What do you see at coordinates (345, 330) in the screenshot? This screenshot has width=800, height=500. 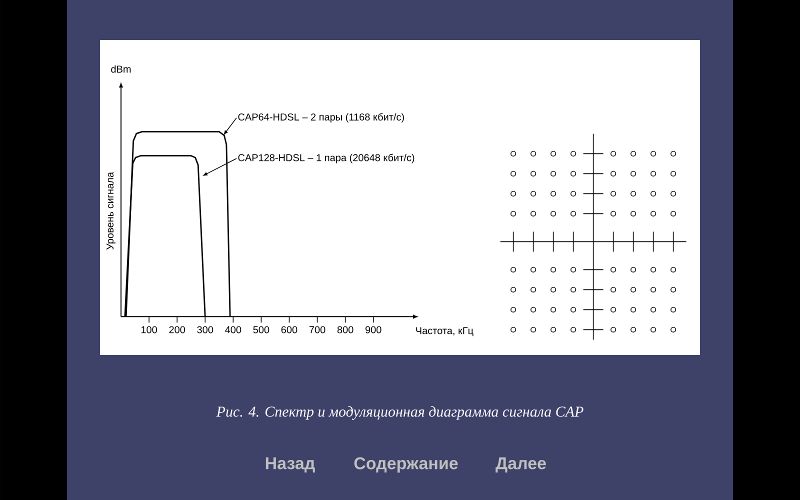 I see `x-tick-label: 800` at bounding box center [345, 330].